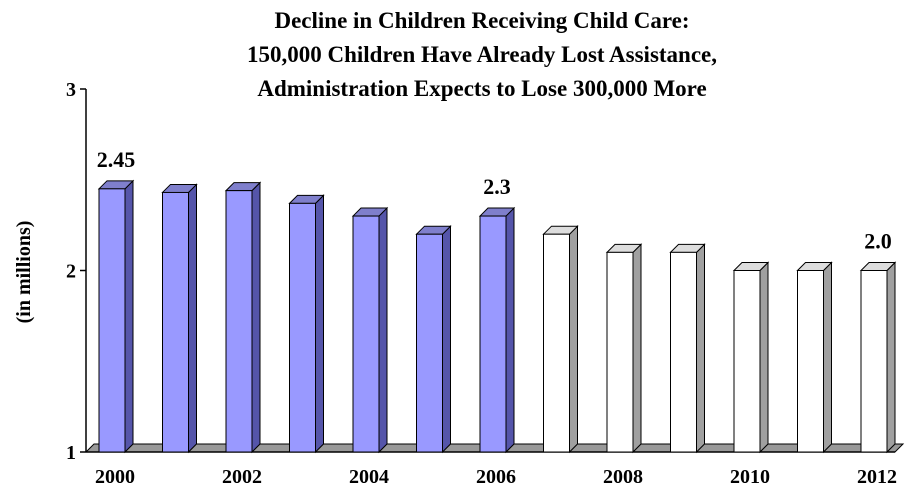  What do you see at coordinates (623, 477) in the screenshot?
I see `x-tick-label: 2008` at bounding box center [623, 477].